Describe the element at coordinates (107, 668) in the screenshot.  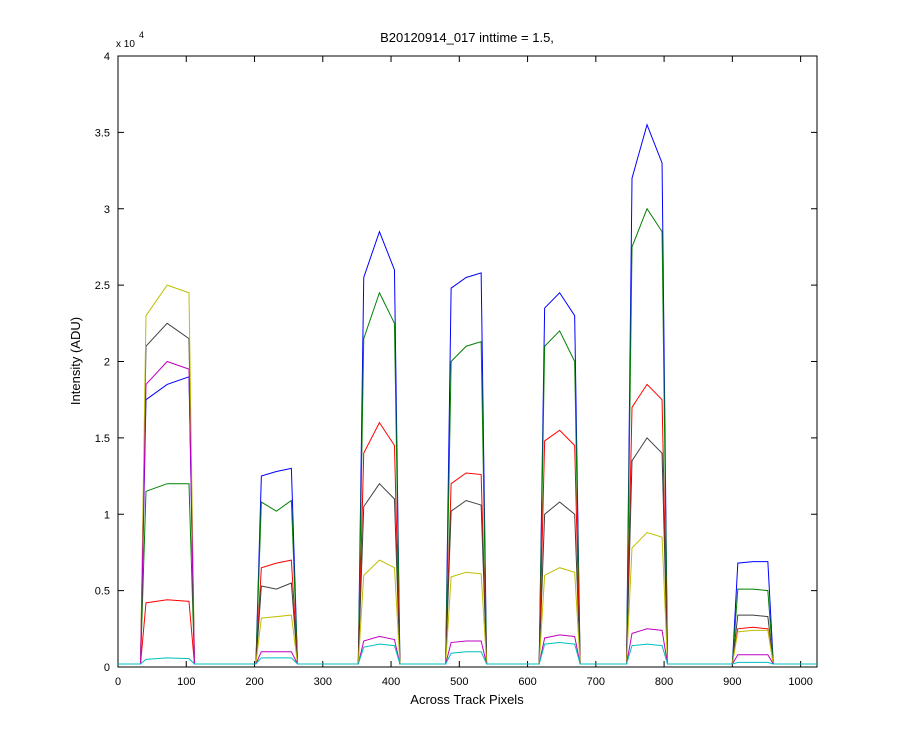
I see `y-tick-label: 0` at that location.